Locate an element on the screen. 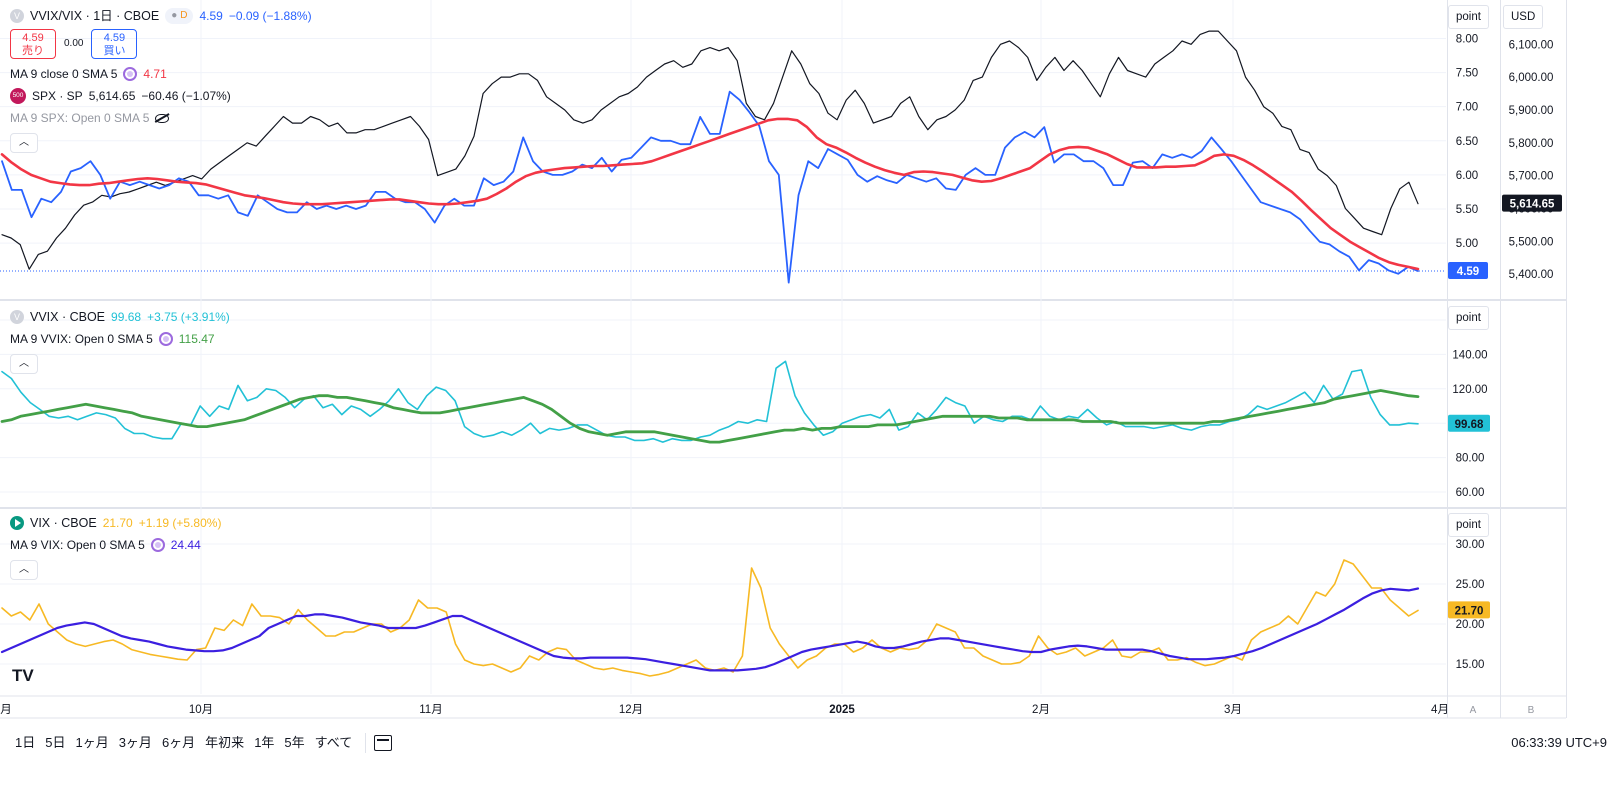 The width and height of the screenshot is (1621, 789). vvix-ma-line is located at coordinates (710, 416).